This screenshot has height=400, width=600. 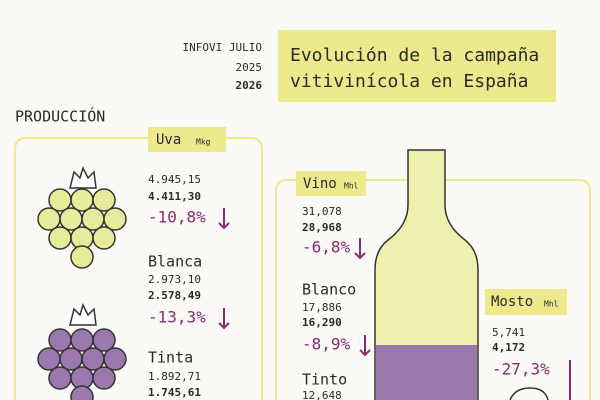 What do you see at coordinates (170, 358) in the screenshot?
I see `group-name: Tinta` at bounding box center [170, 358].